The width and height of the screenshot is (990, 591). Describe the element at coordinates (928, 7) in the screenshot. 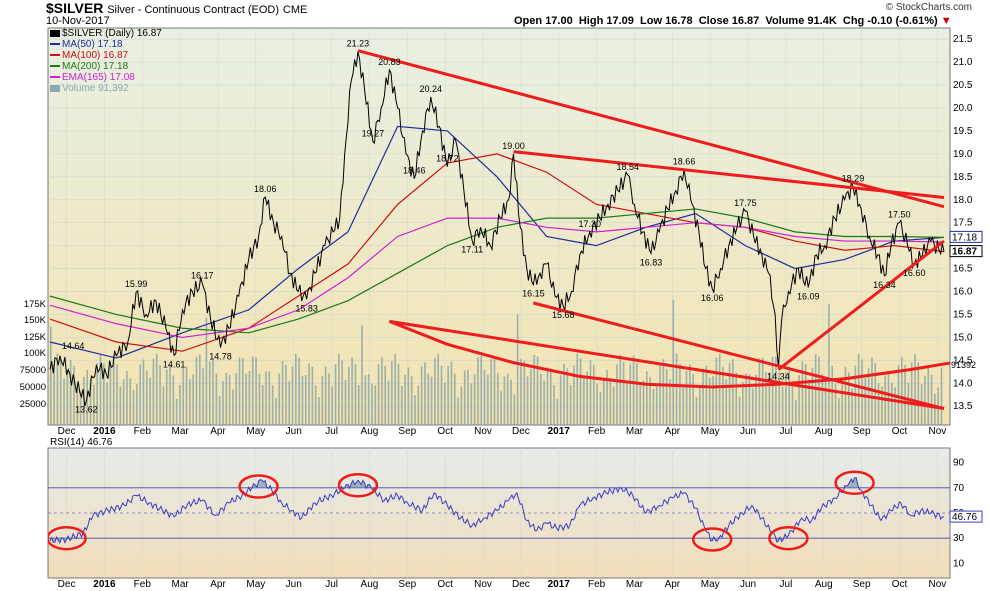

I see `copyright: © StockCharts.com` at that location.